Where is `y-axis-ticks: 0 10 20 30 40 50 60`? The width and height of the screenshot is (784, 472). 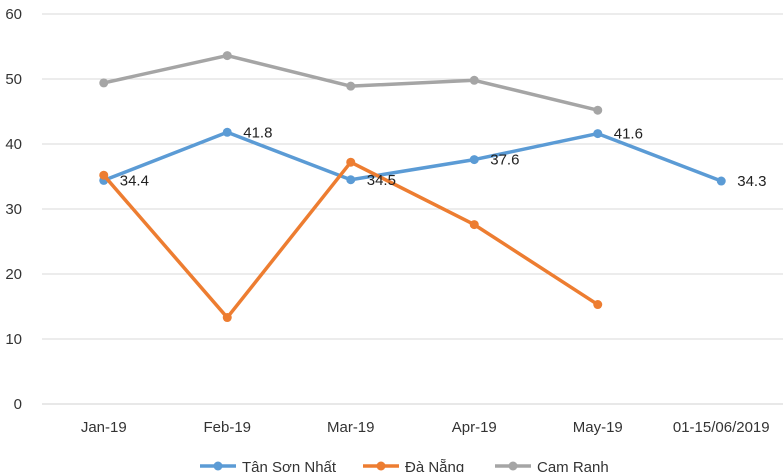 y-axis-ticks: 0 10 20 30 40 50 60 is located at coordinates (13, 209).